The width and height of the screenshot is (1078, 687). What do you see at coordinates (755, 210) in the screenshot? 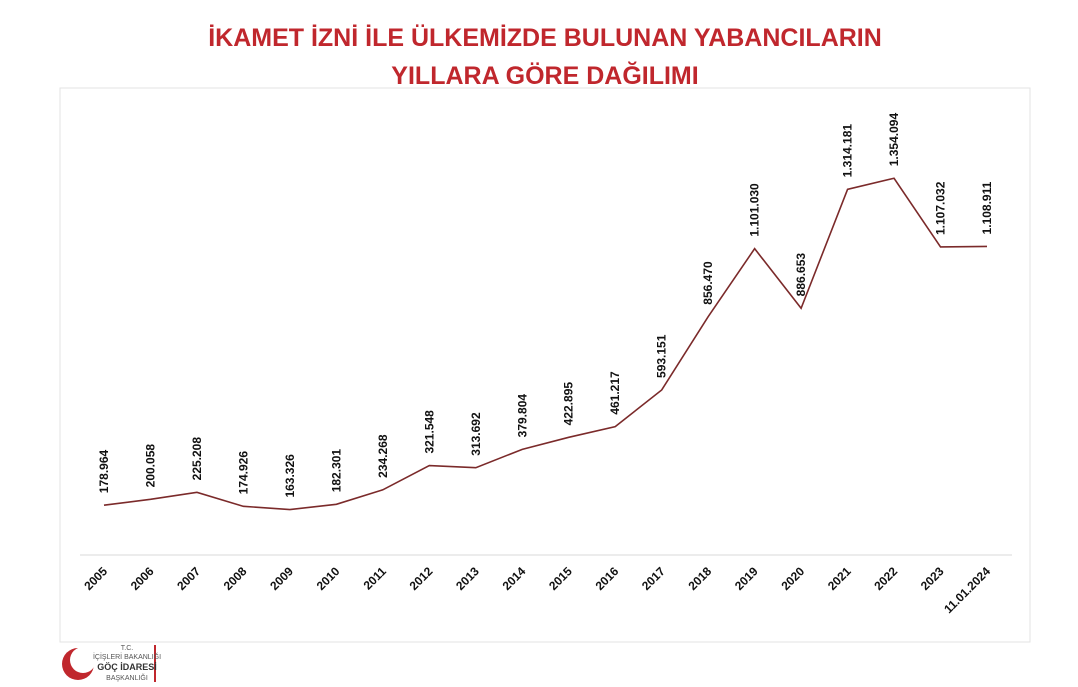
I see `data-label: 1.101.030` at bounding box center [755, 210].